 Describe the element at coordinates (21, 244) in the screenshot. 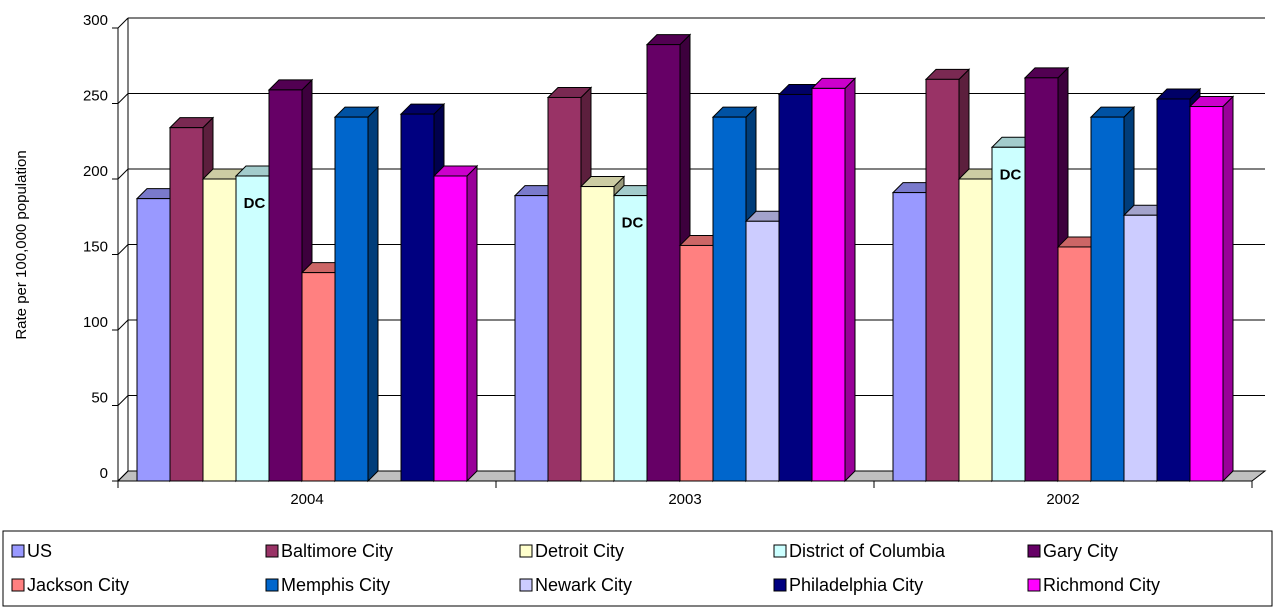

I see `y-axis-title: Rate per 100,000 population` at that location.